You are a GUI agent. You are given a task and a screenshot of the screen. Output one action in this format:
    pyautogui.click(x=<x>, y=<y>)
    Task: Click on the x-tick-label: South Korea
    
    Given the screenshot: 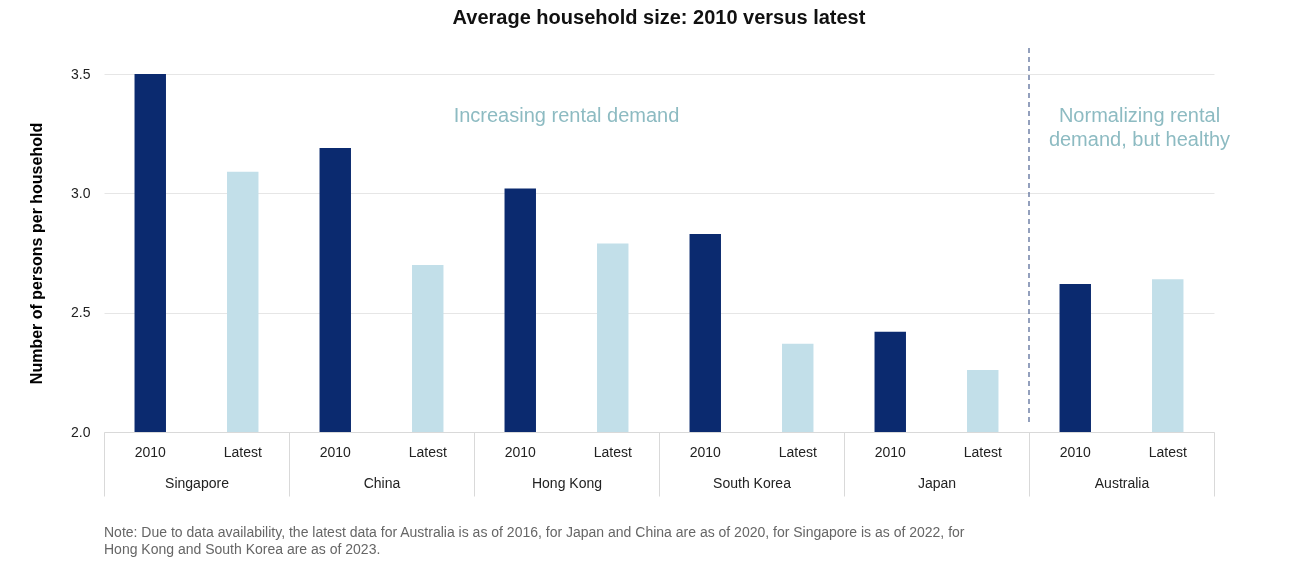 What is the action you would take?
    pyautogui.click(x=752, y=482)
    